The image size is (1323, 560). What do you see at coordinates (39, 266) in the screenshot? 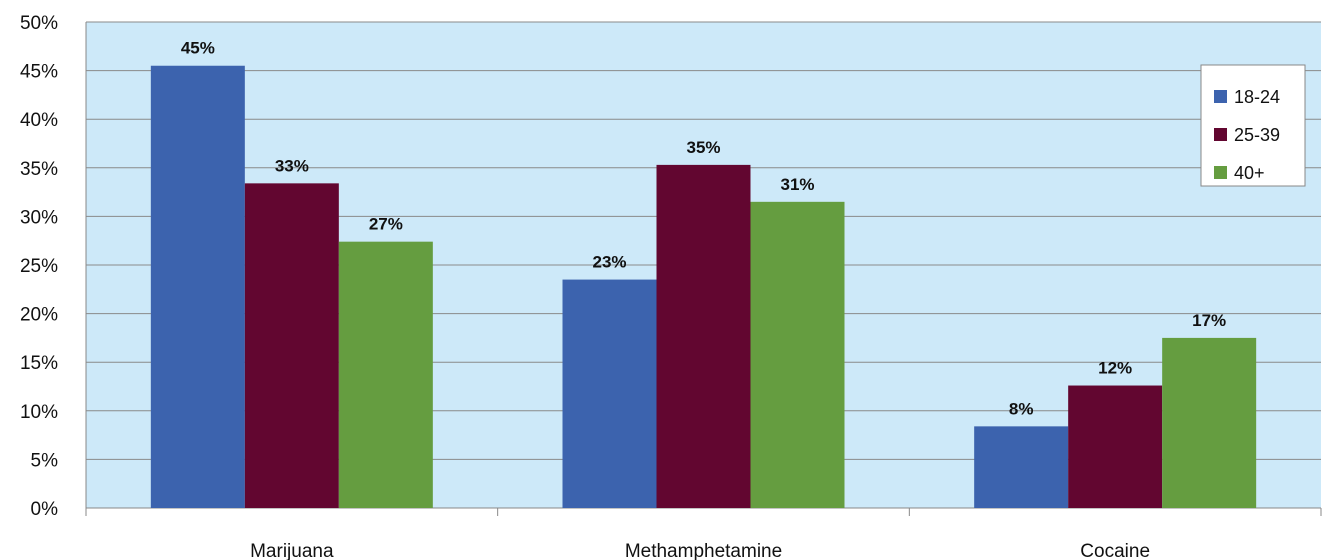
I see `y-tick-label: 25%` at bounding box center [39, 266].